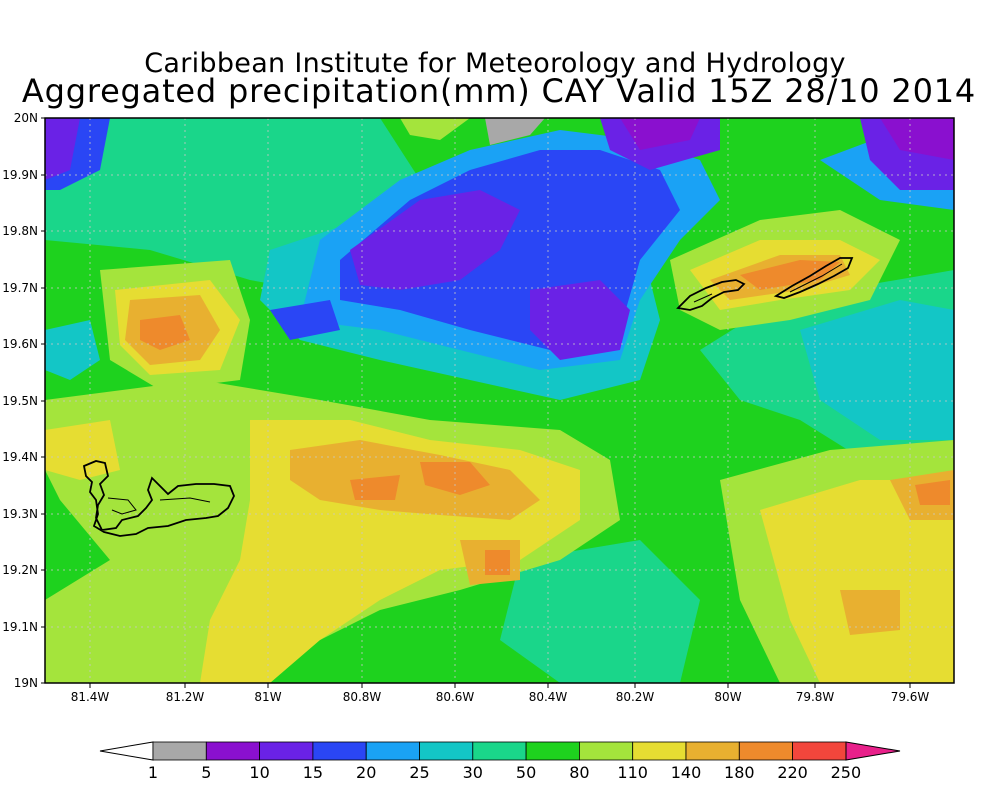 The image size is (1000, 800). What do you see at coordinates (20, 514) in the screenshot?
I see `y-tick-label: 19.3N` at bounding box center [20, 514].